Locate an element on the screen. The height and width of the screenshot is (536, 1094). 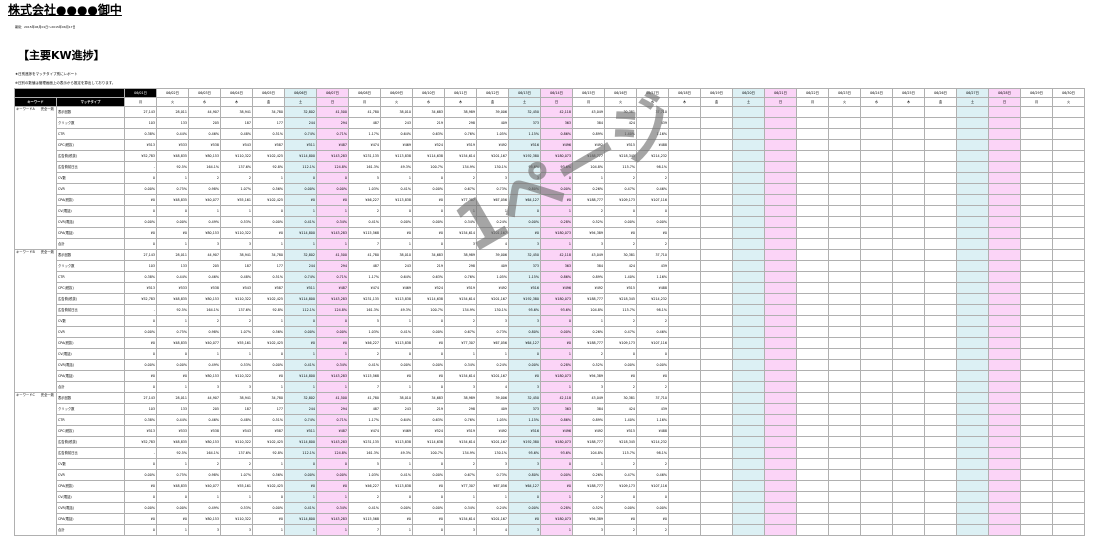
weekday-header-cell: 日 is located at coordinates (556, 102).